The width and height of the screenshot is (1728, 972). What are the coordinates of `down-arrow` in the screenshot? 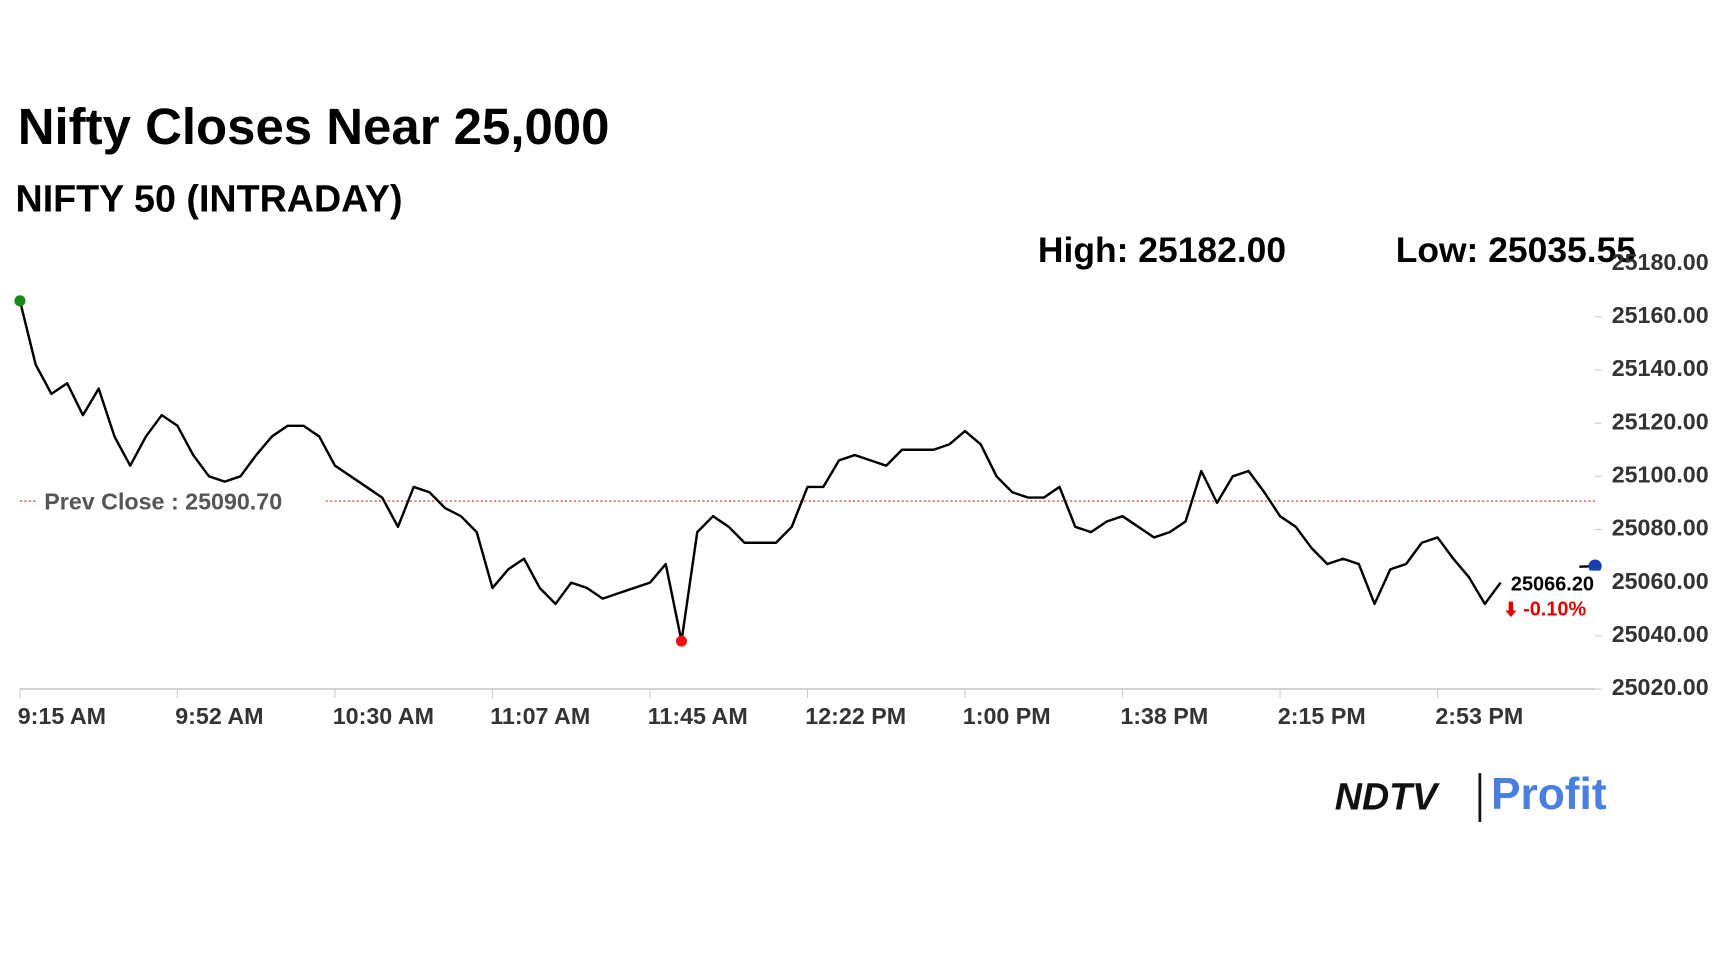 It's located at (1511, 609).